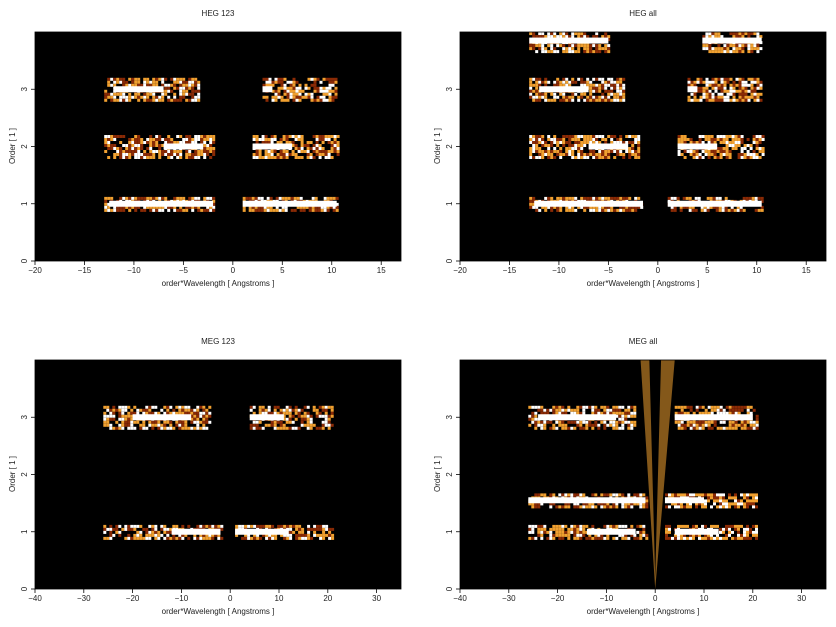 The height and width of the screenshot is (627, 836). What do you see at coordinates (657, 474) in the screenshot?
I see `zero-order-wedge` at bounding box center [657, 474].